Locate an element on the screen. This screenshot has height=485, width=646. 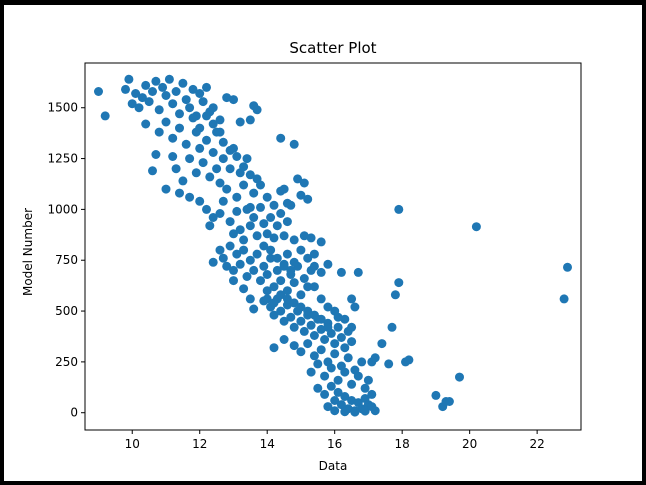
x-axis-ticks: 10 12 14 16 18 20 22 is located at coordinates (335, 440).